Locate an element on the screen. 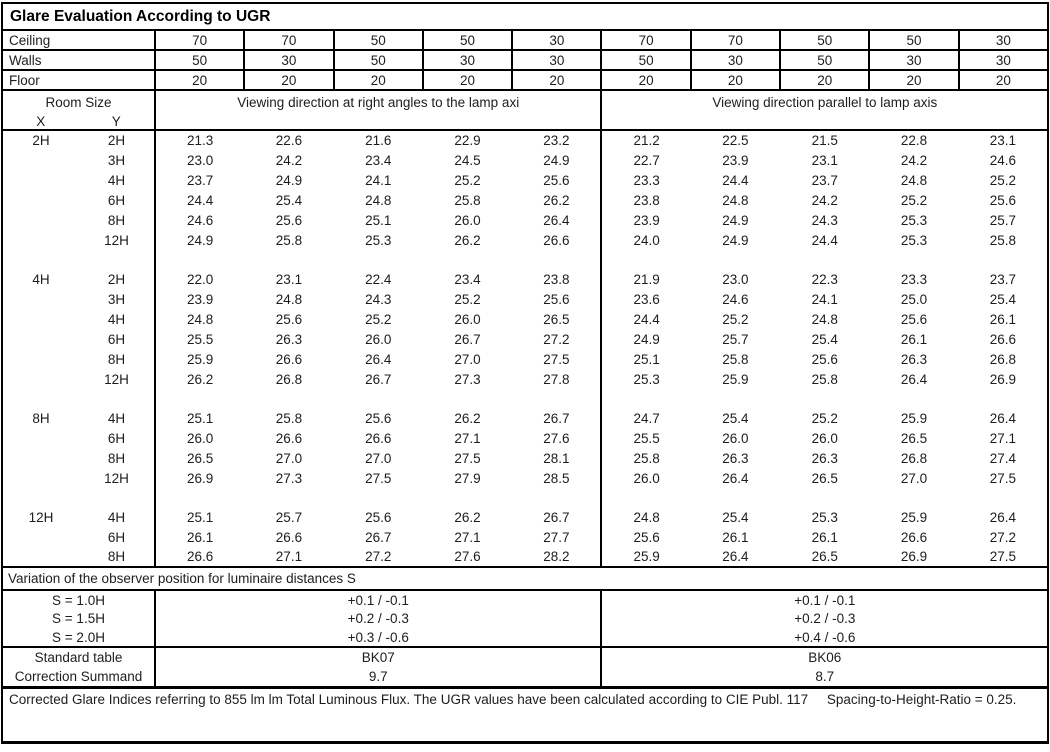 The image size is (1050, 752). summary-left-value: 9.7 is located at coordinates (379, 677).